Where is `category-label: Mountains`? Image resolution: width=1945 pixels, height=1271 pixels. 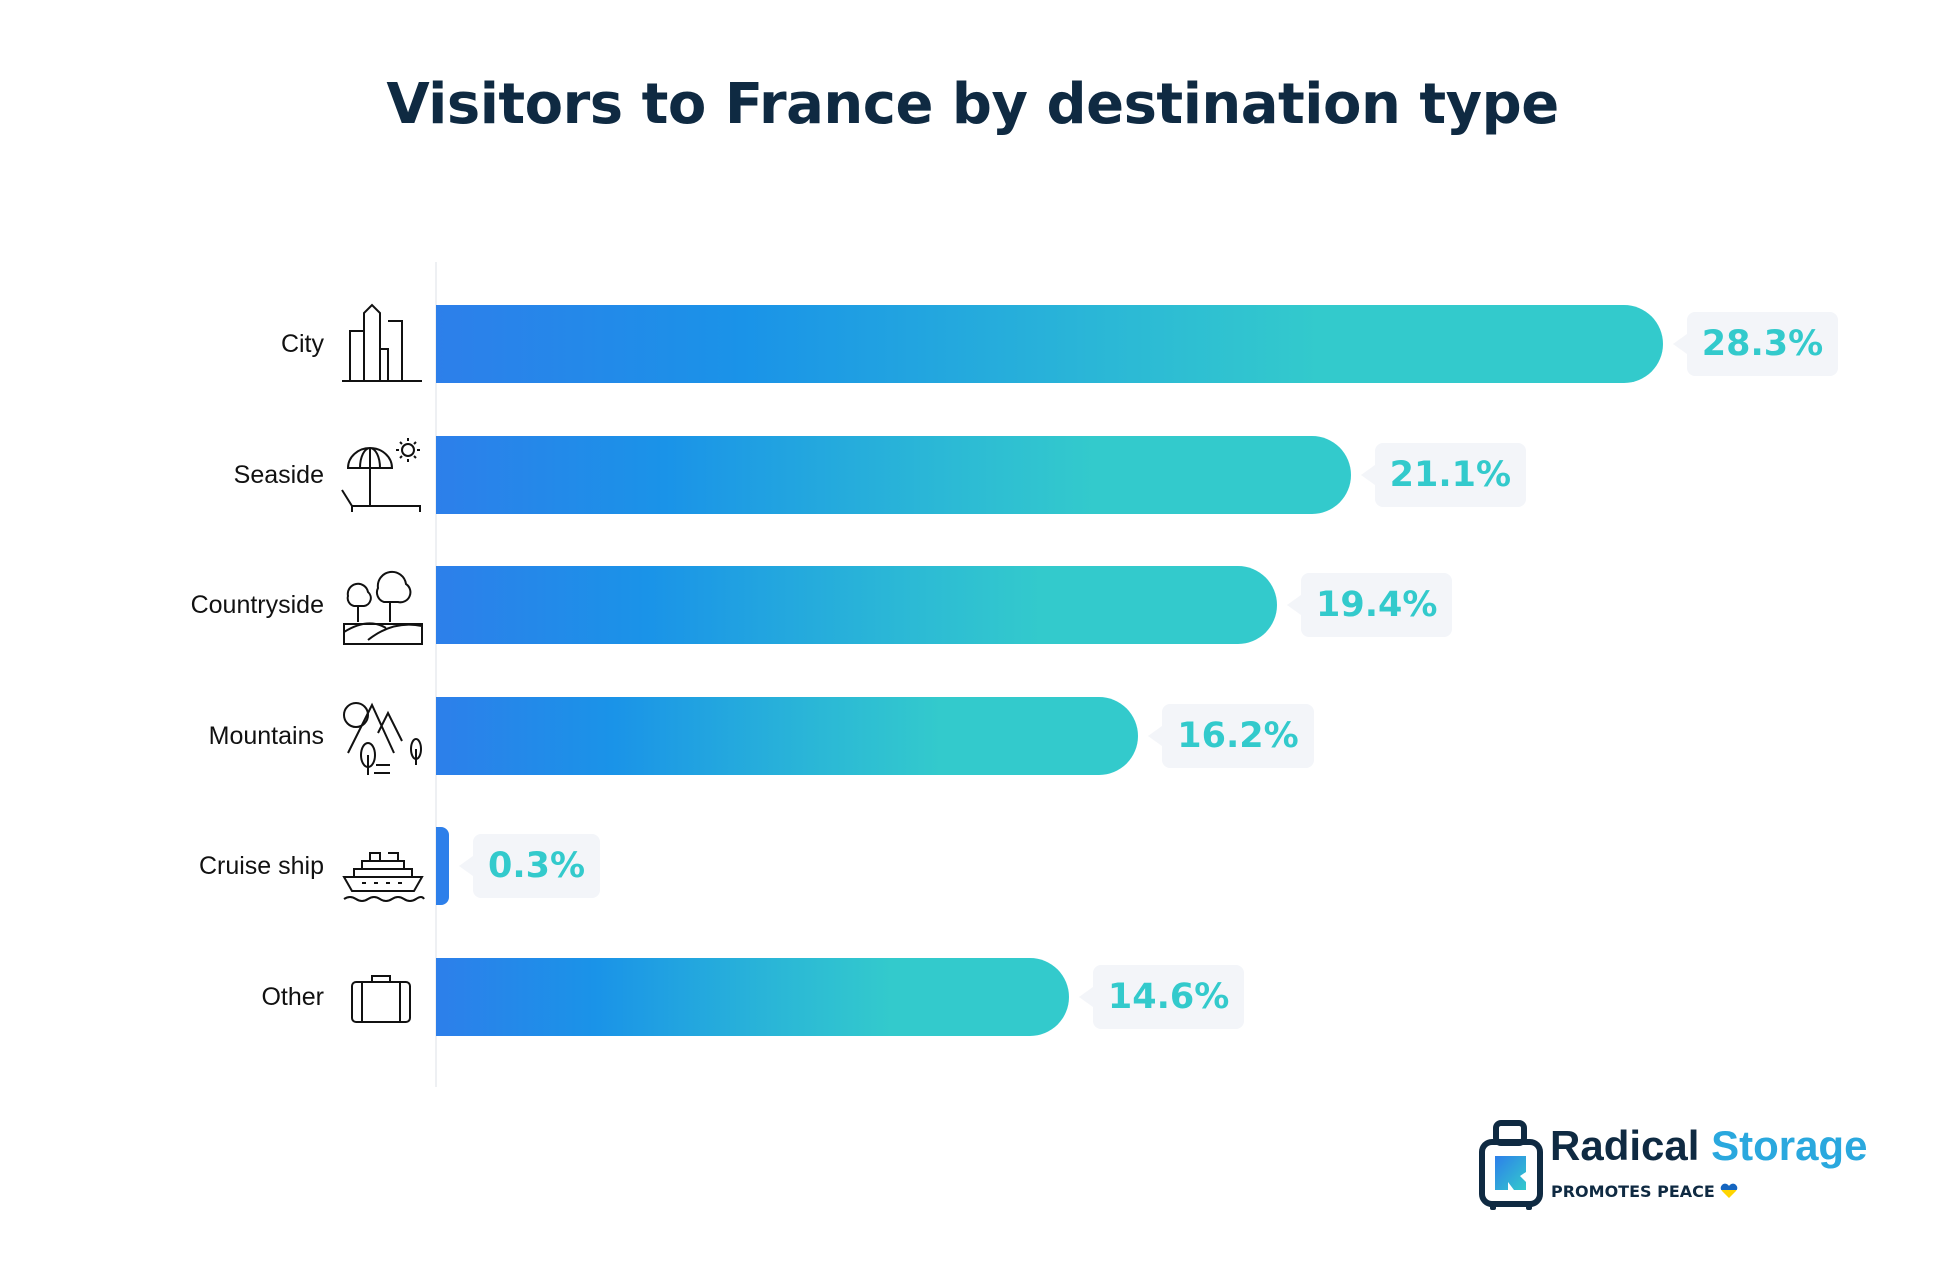 category-label: Mountains is located at coordinates (266, 735).